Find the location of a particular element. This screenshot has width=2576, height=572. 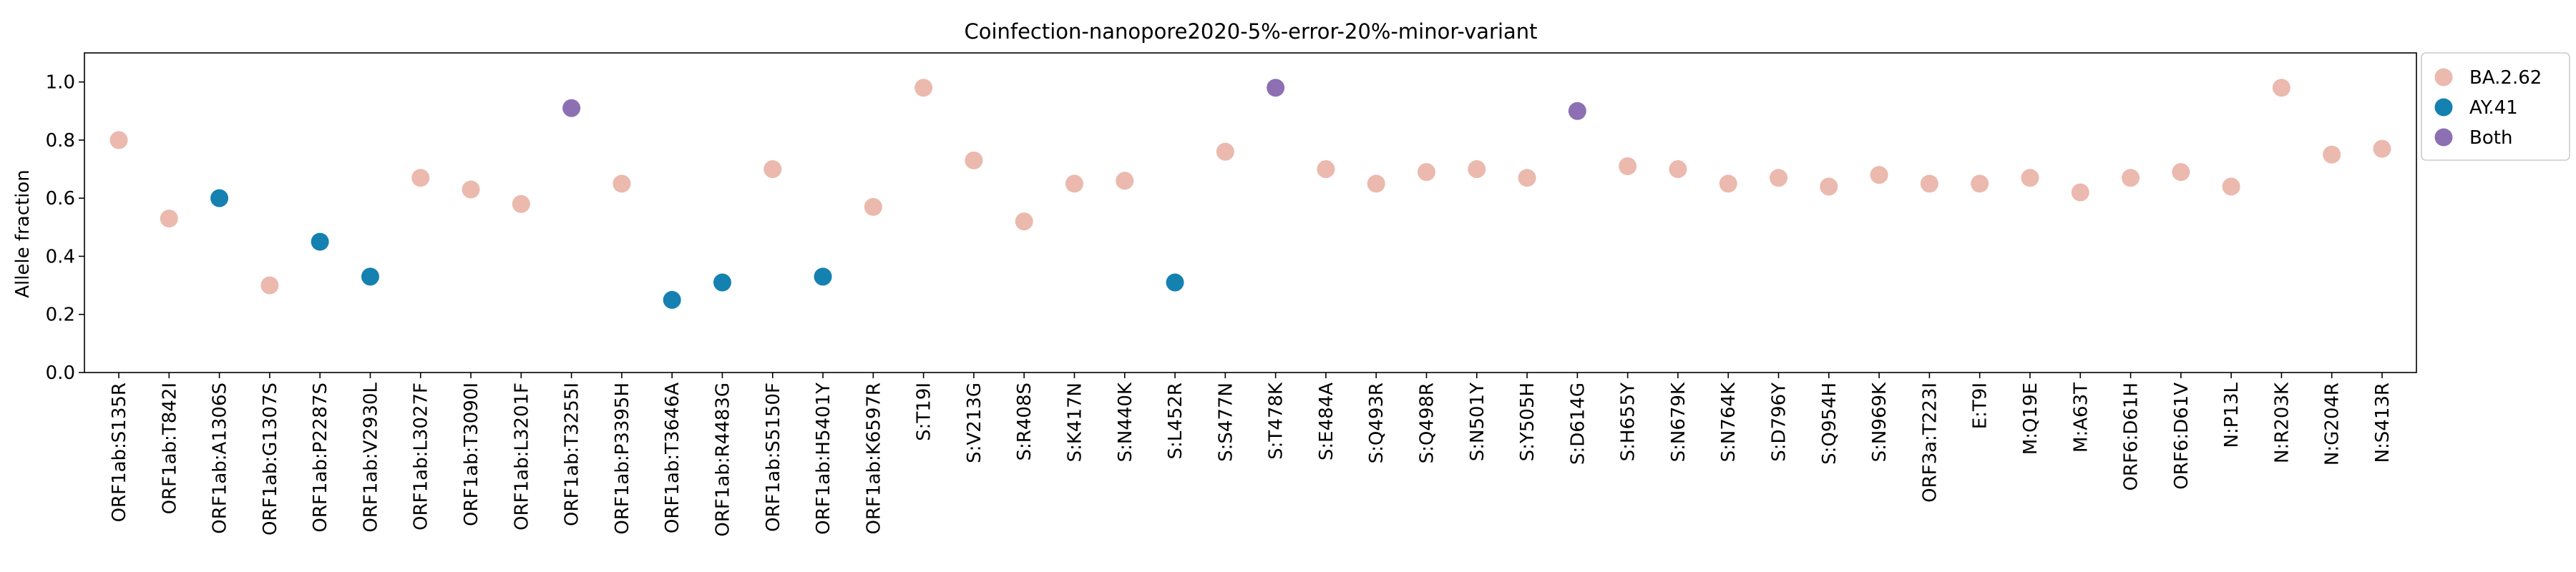

x-tick-label: ORF1ab:R4483G is located at coordinates (722, 460).